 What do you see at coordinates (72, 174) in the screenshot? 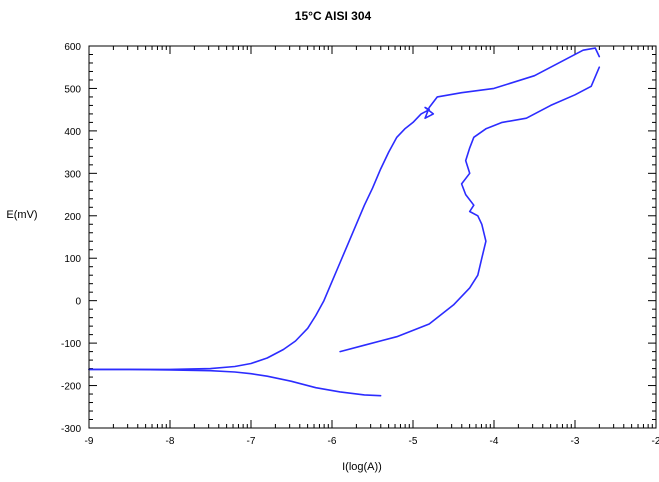
I see `y-tick-label: 300` at bounding box center [72, 174].